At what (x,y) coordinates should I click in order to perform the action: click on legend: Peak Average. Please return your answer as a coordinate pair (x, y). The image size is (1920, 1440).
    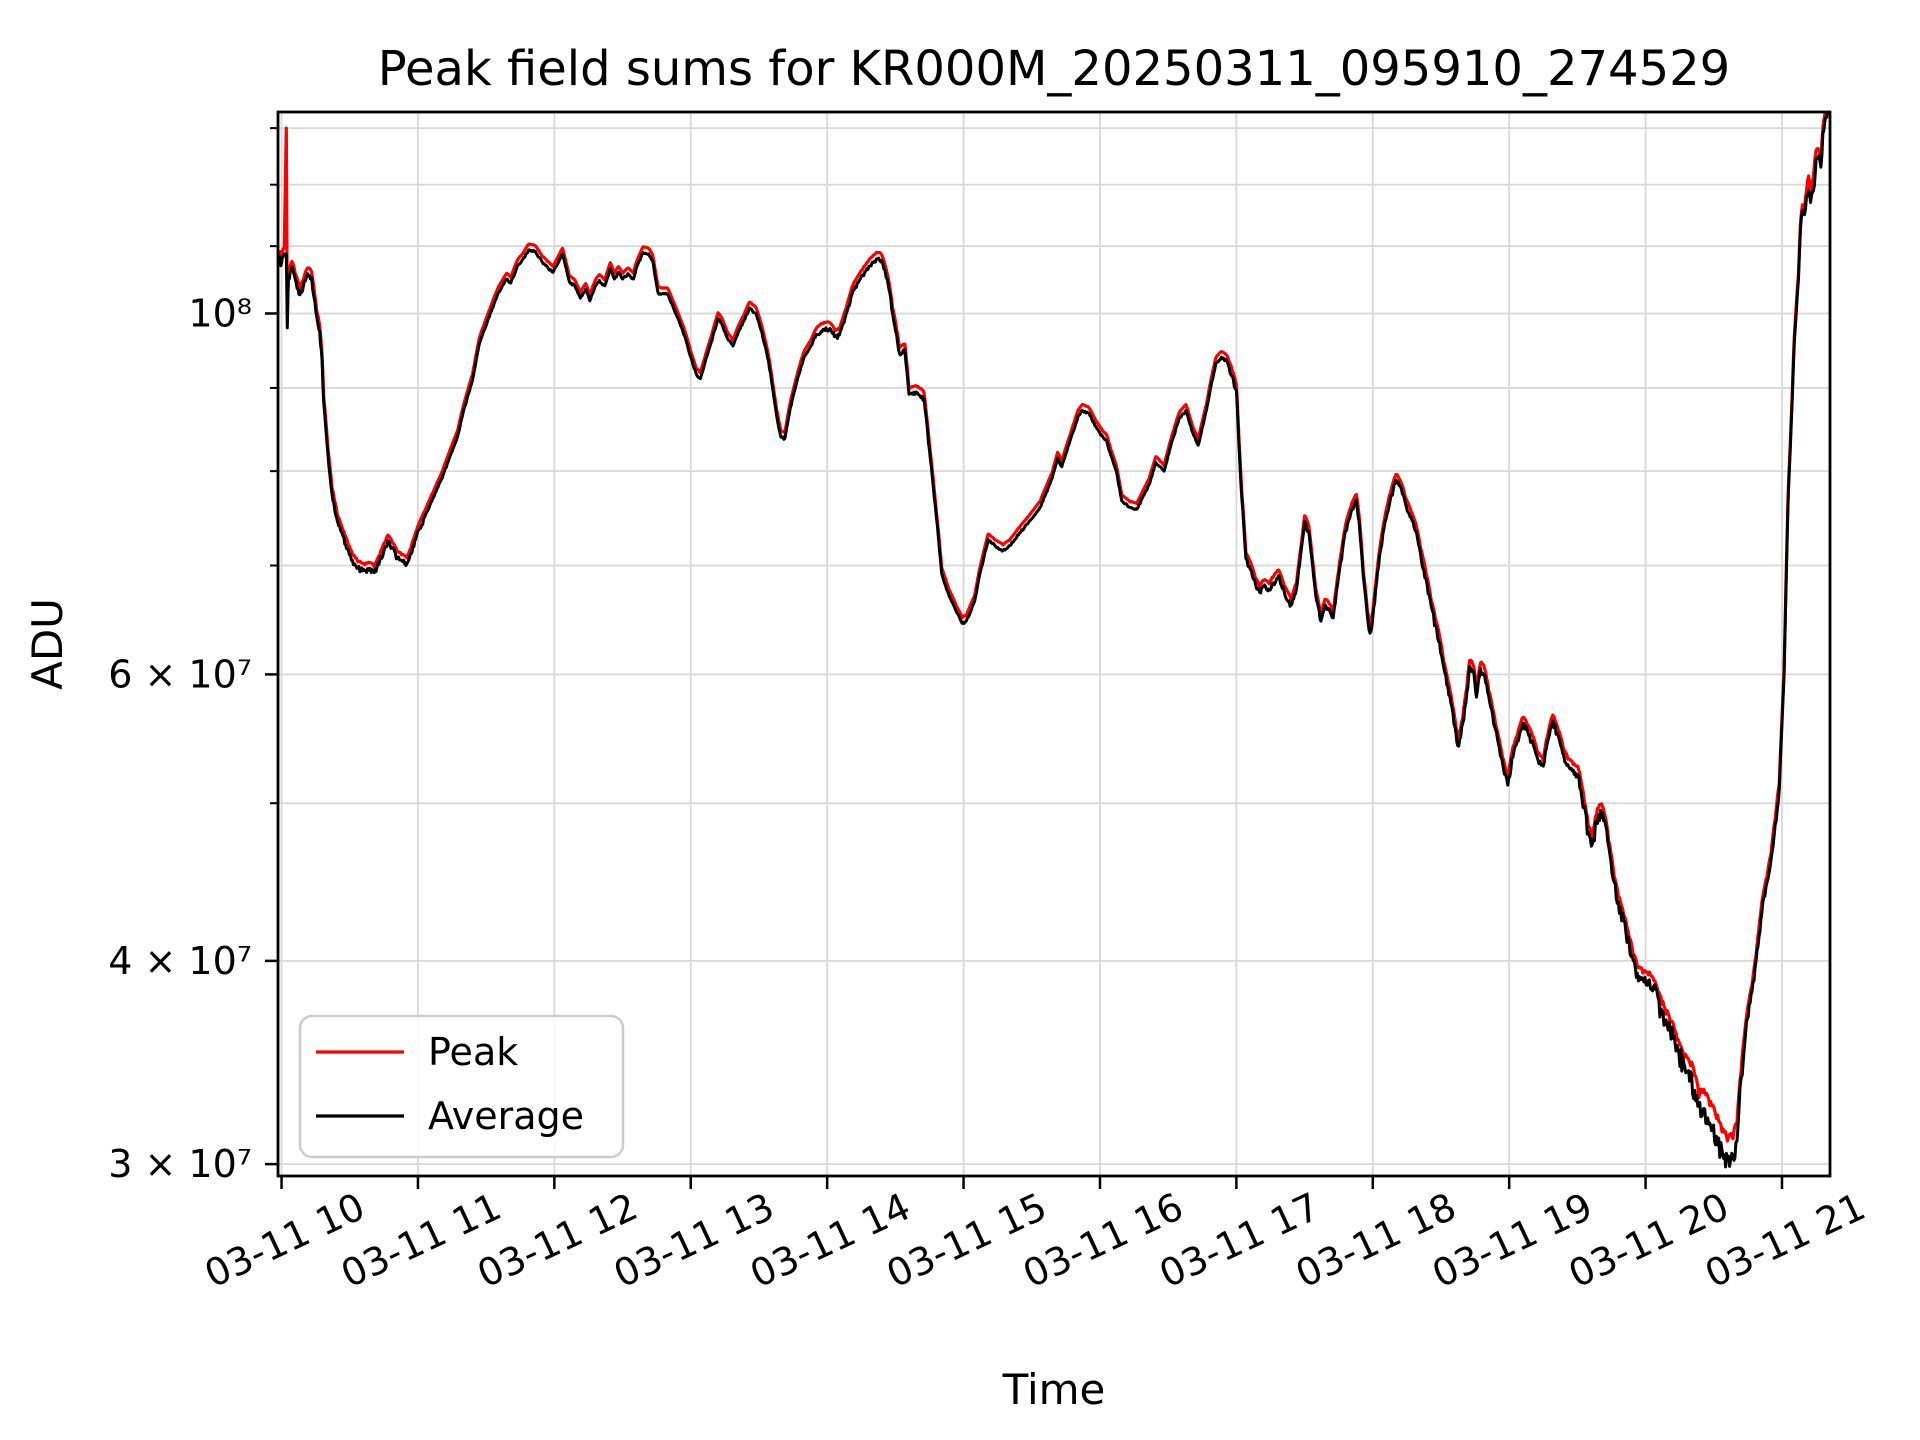
    Looking at the image, I should click on (461, 1086).